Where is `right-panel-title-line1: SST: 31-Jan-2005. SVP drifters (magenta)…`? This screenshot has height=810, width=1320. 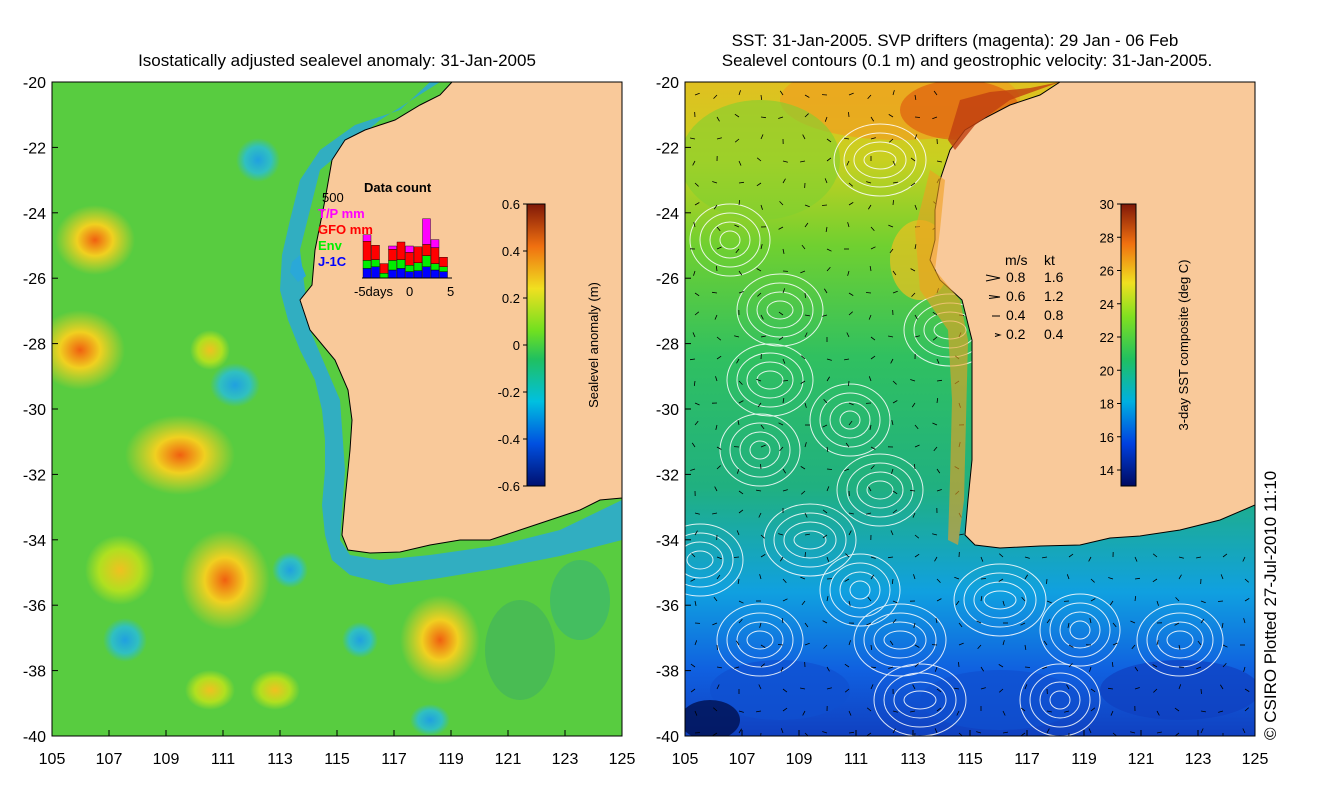
right-panel-title-line1: SST: 31-Jan-2005. SVP drifters (magenta)… is located at coordinates (955, 40).